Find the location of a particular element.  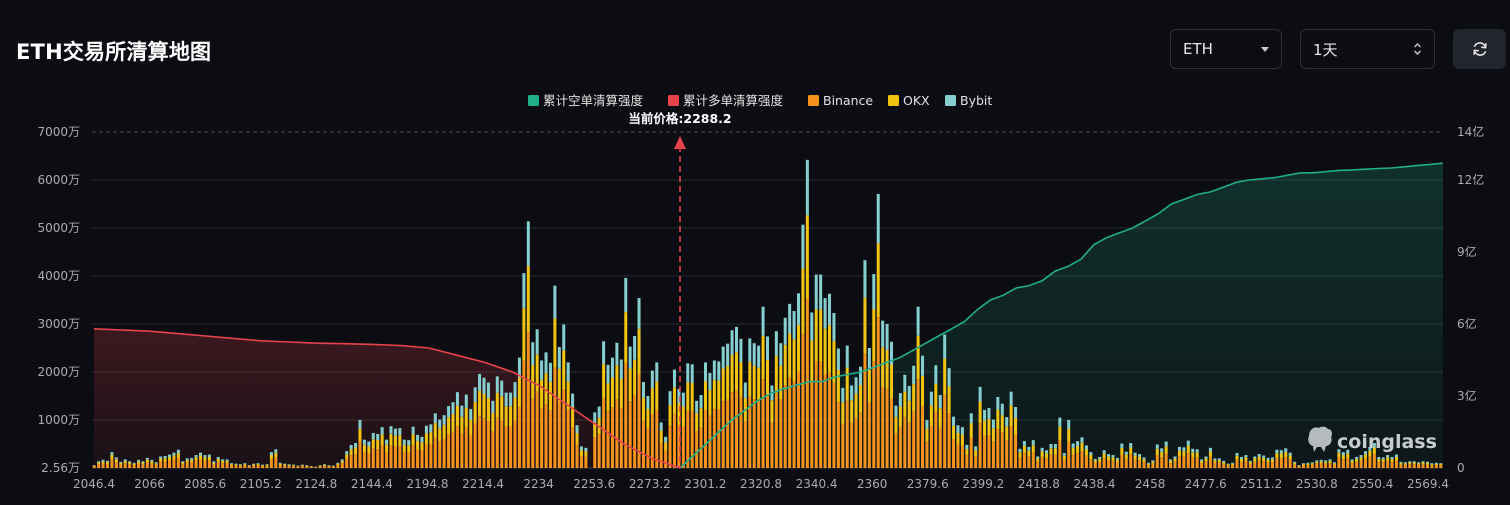

x-tick-label: 2194.8 is located at coordinates (428, 484).